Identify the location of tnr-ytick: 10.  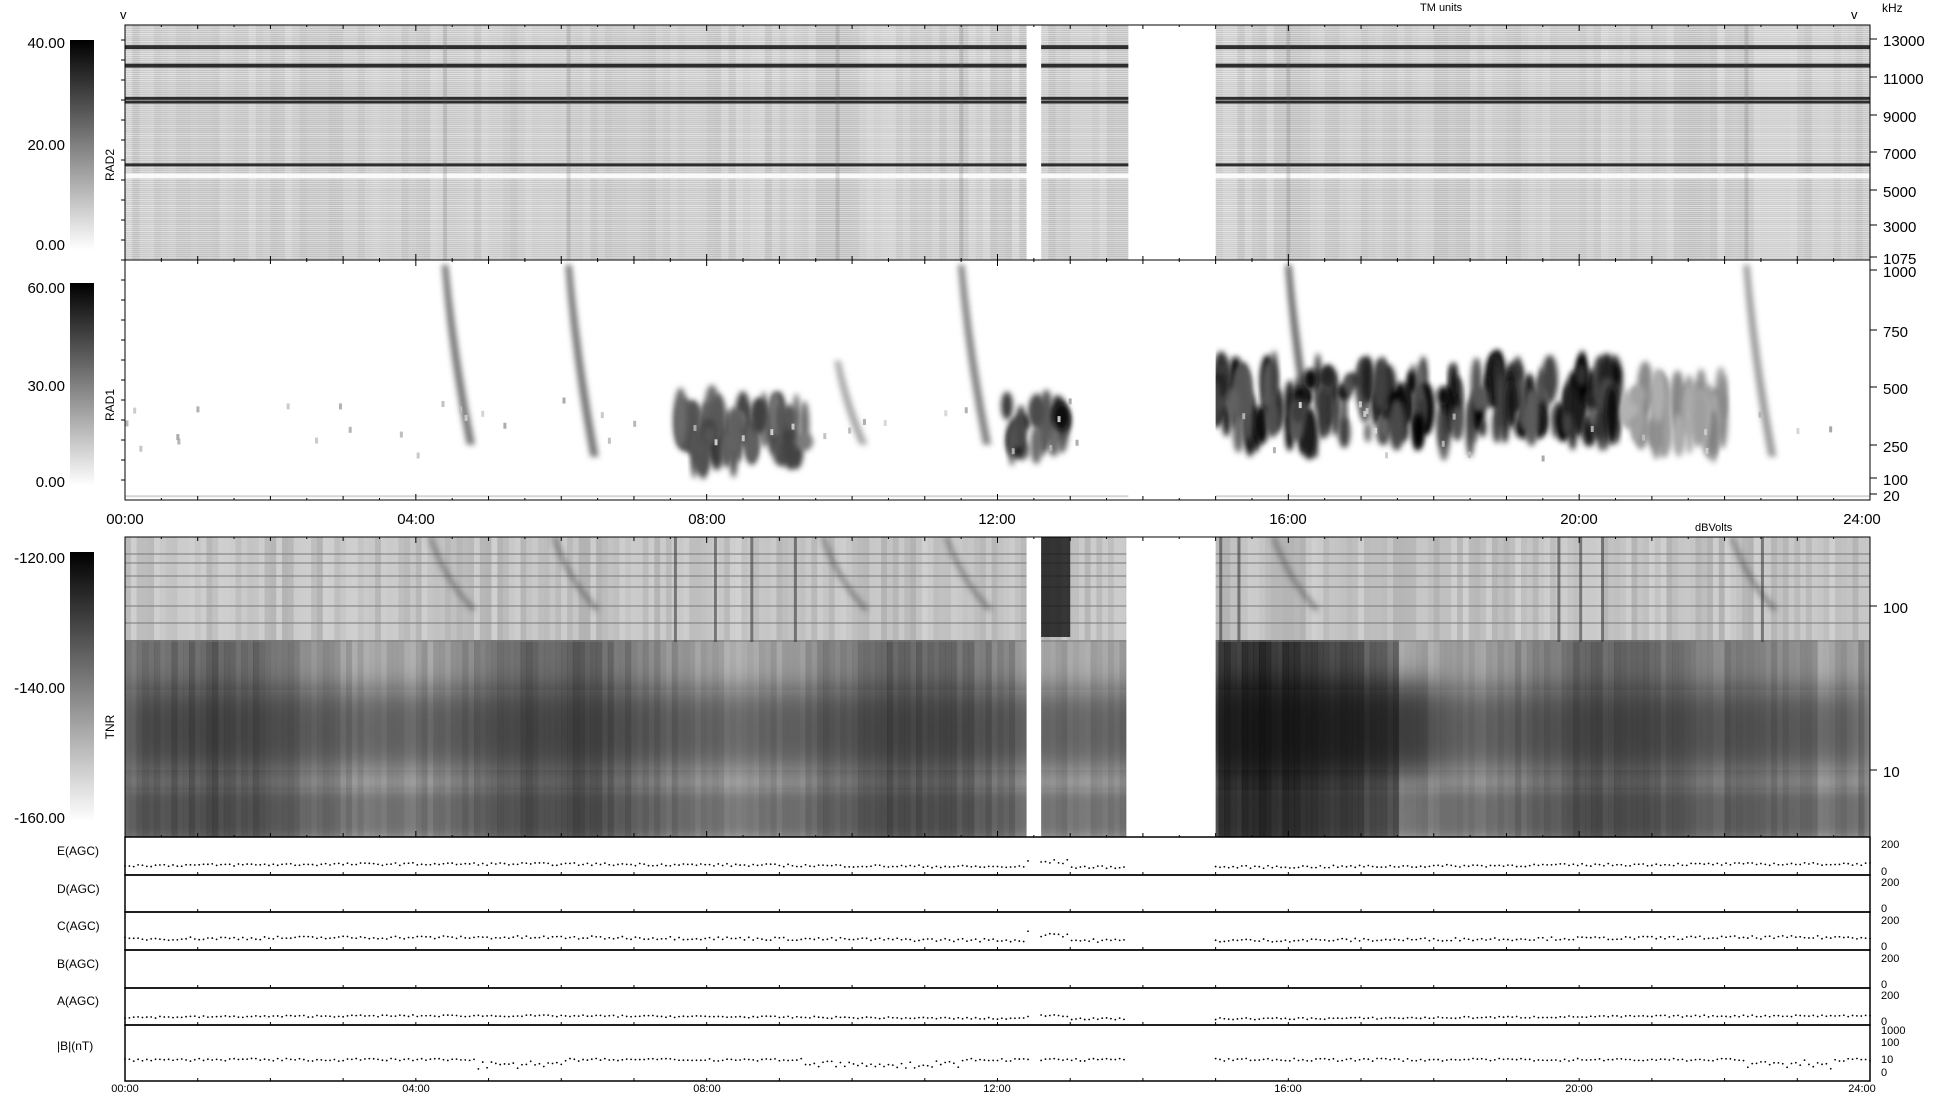
(1891, 772).